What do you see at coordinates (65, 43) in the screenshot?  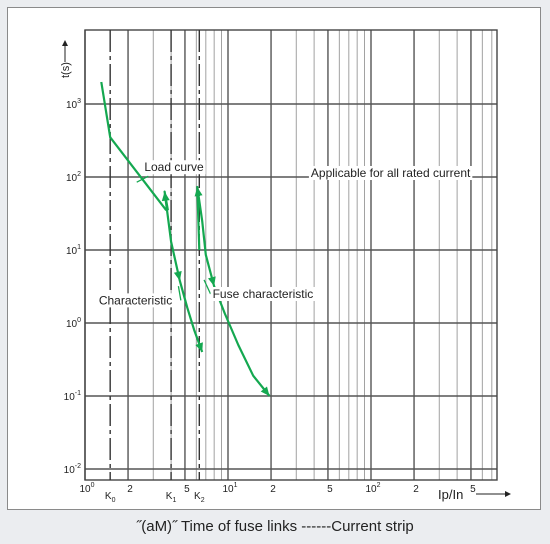 I see `y-axis-title-arrowhead` at bounding box center [65, 43].